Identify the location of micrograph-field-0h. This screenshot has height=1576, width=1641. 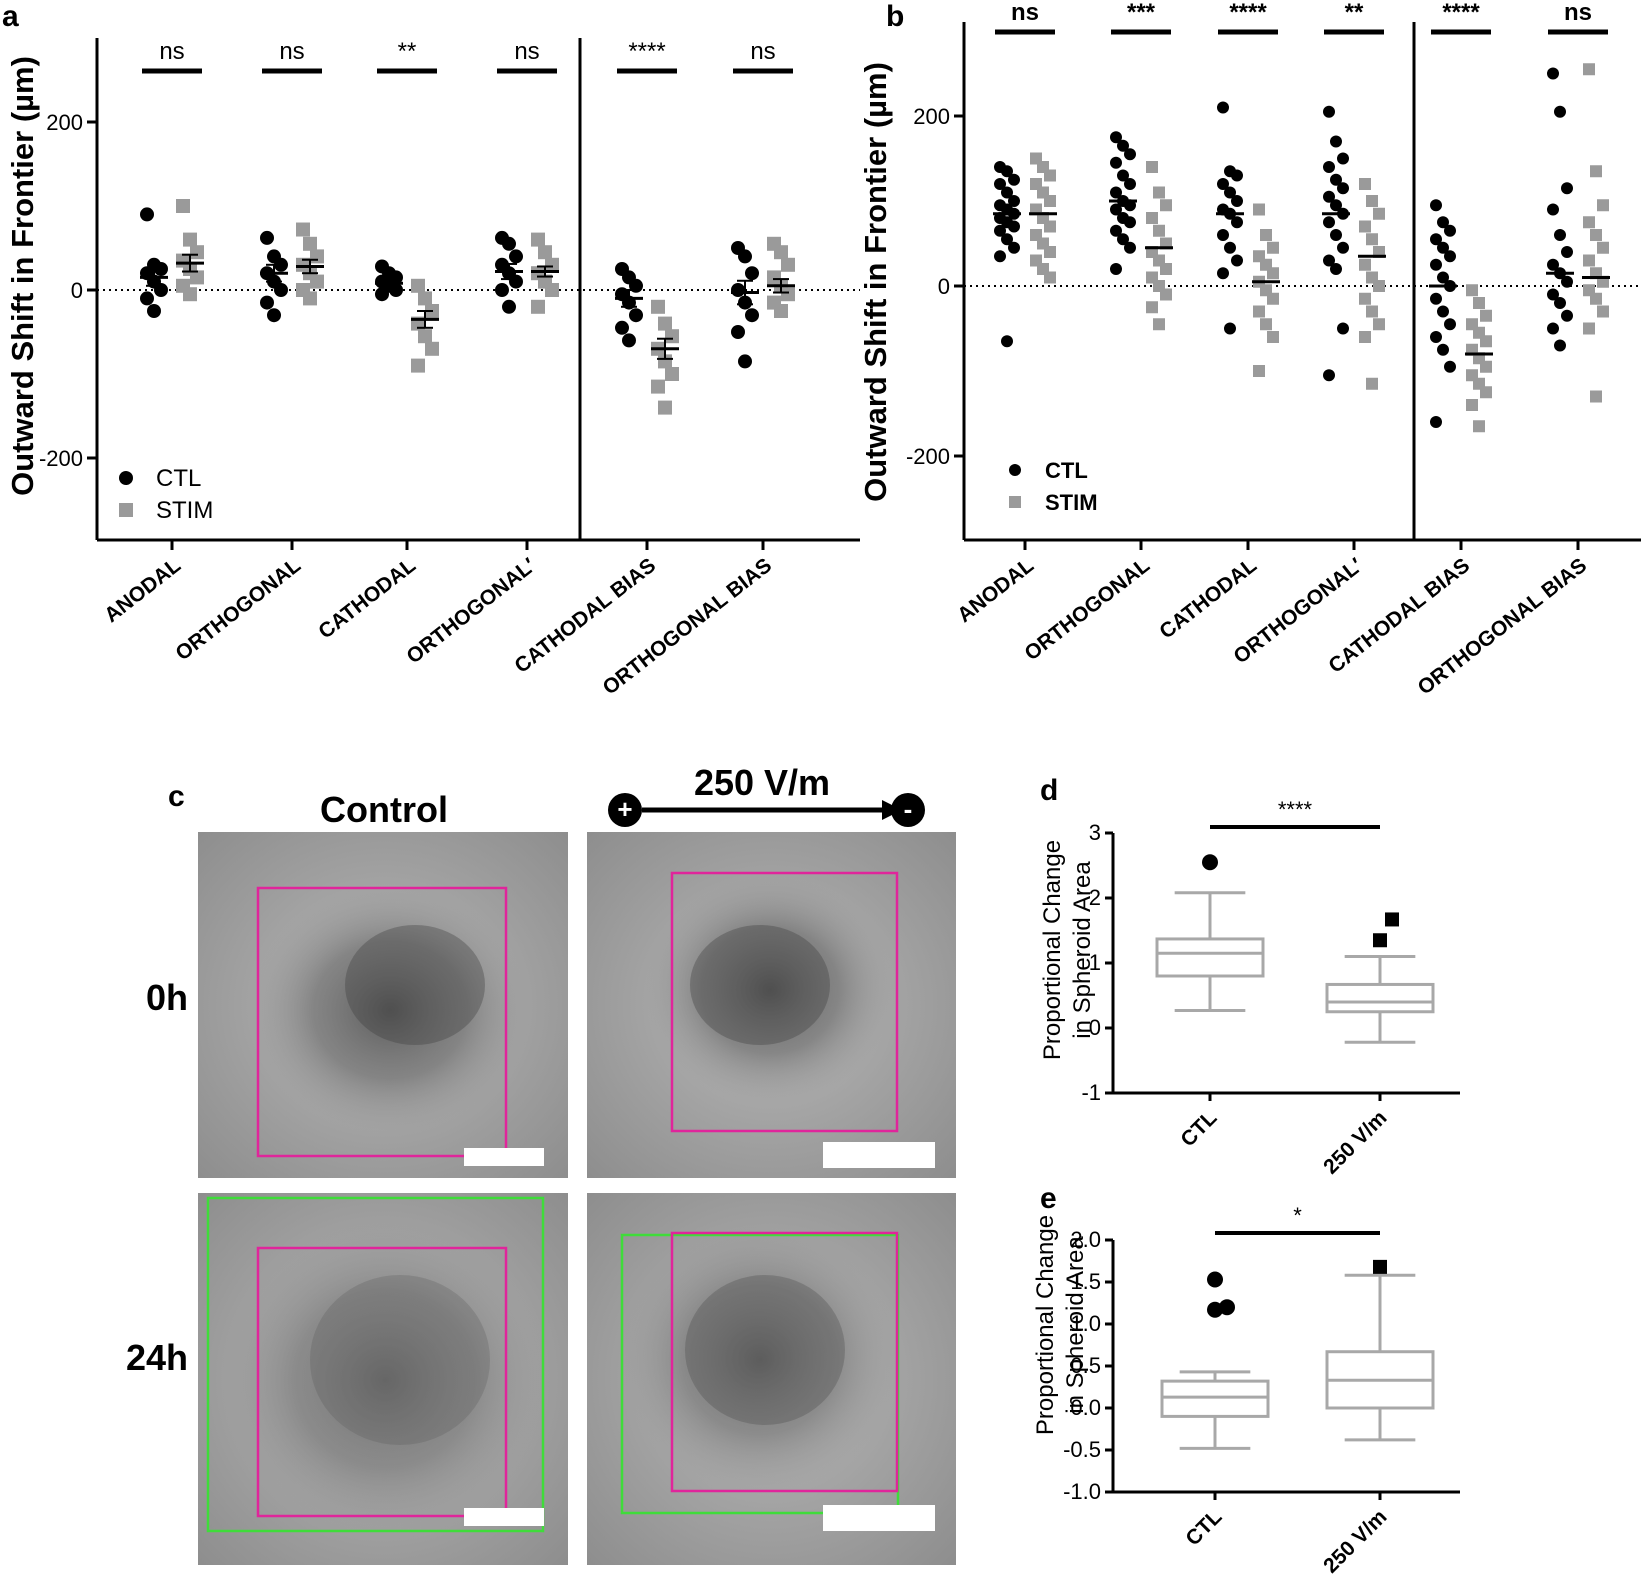
(771, 1005).